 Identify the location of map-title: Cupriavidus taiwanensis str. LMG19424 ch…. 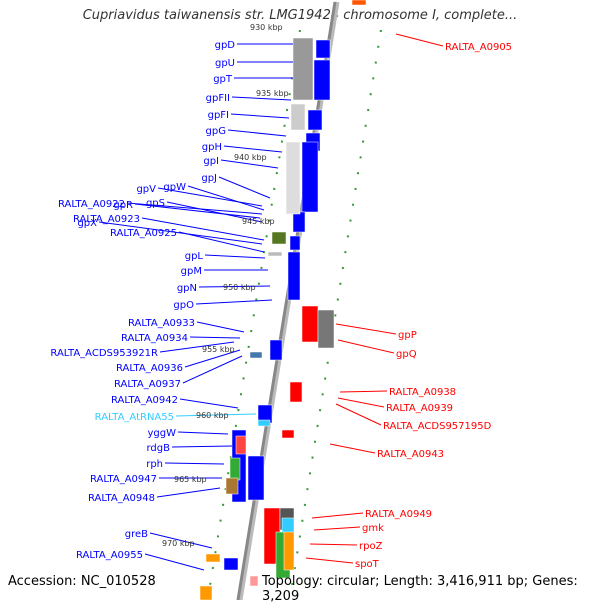
(300, 15).